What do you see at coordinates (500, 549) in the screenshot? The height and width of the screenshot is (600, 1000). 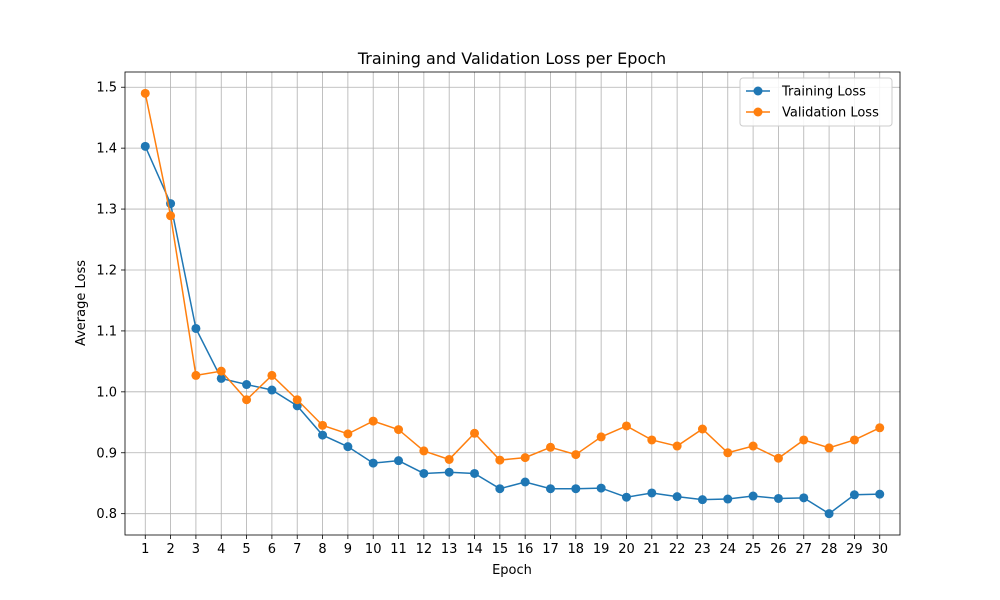 I see `x-tick-label: 15` at bounding box center [500, 549].